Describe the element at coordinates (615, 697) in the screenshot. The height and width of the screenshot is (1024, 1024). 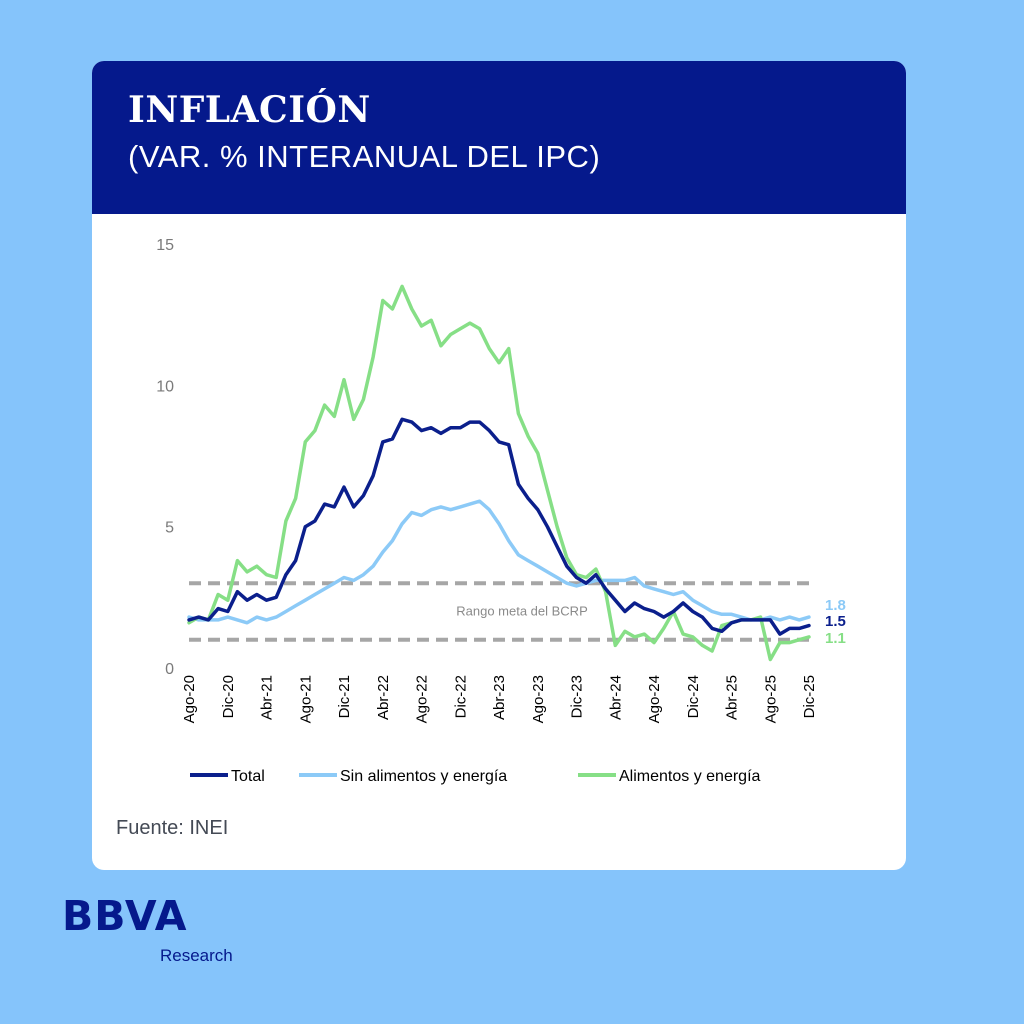
I see `x-tick-label: Abr-24` at that location.